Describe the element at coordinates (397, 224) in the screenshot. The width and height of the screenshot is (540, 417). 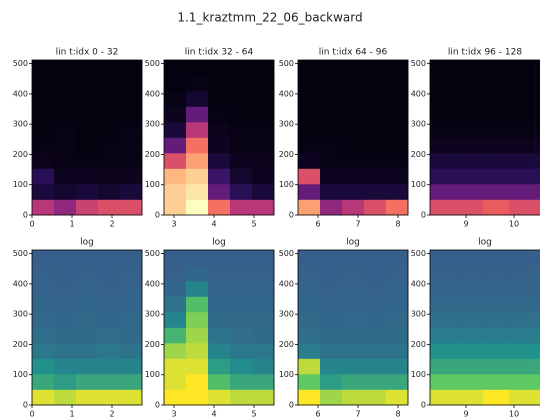
I see `x-tick-label: 8` at that location.